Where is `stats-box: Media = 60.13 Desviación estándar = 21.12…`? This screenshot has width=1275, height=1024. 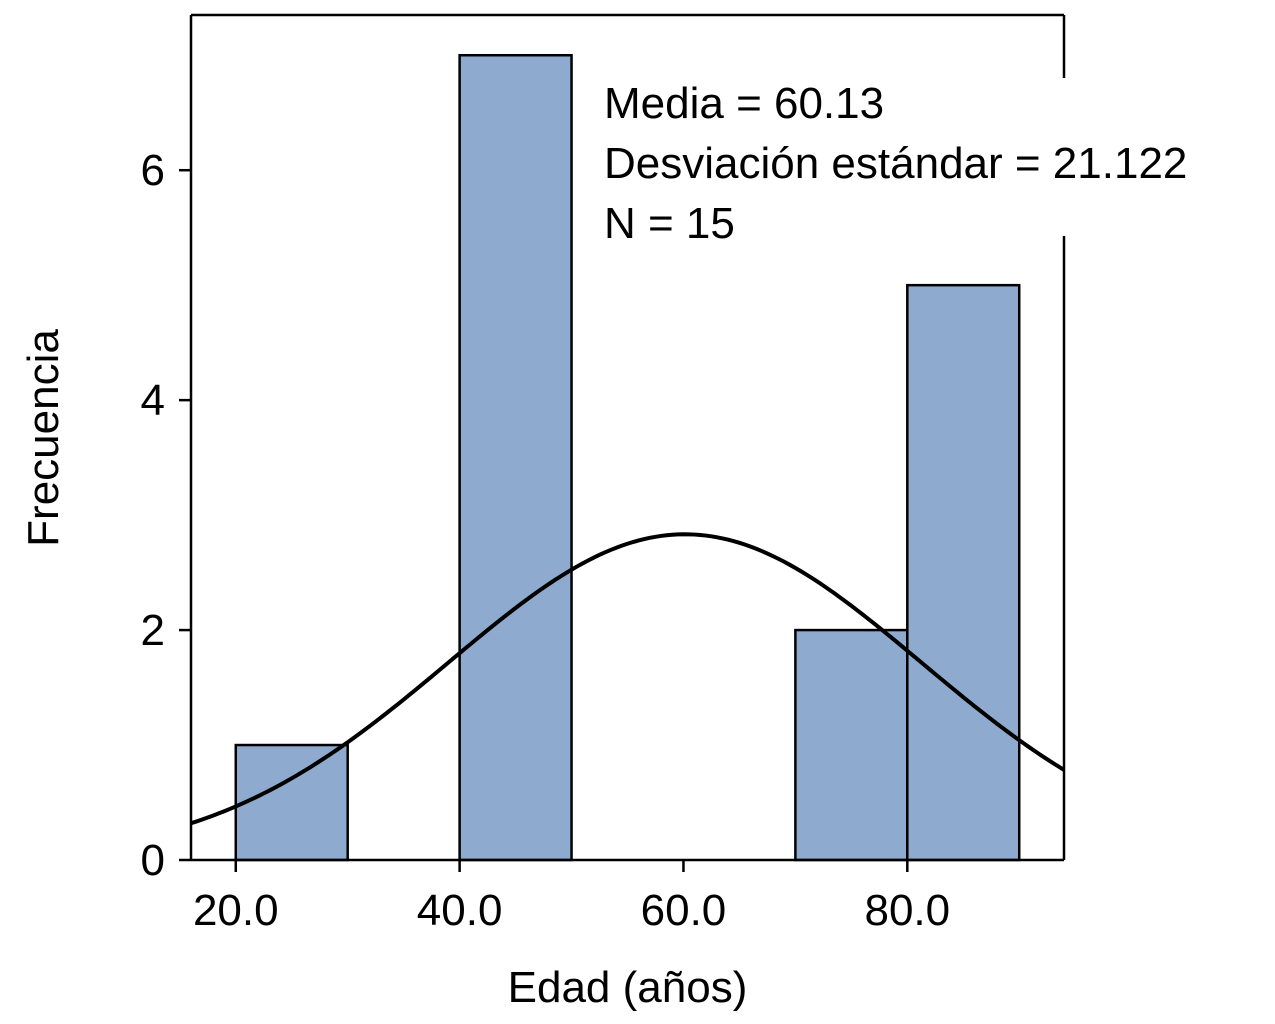 stats-box: Media = 60.13 Desviación estándar = 21.12… is located at coordinates (895, 163).